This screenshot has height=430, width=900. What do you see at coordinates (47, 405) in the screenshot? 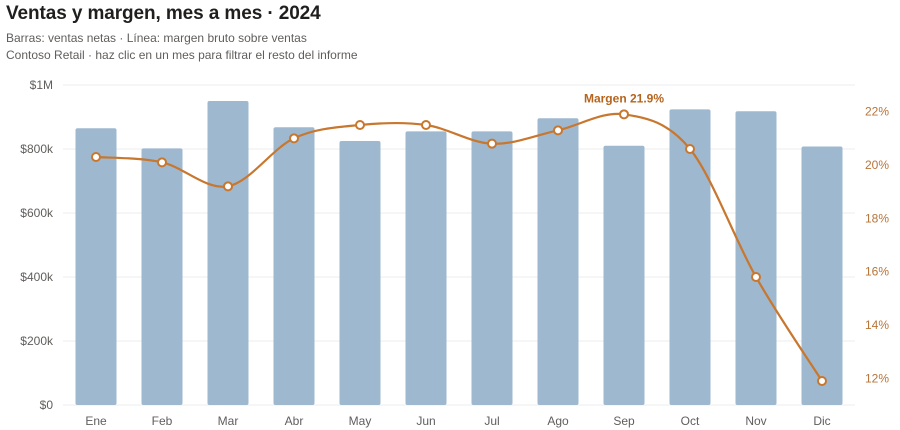
I see `y-left-tick-label: $0` at bounding box center [47, 405].